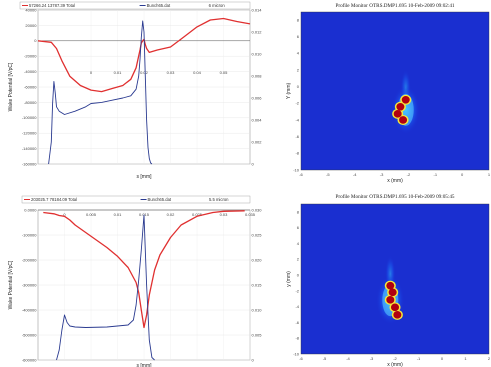 The image size is (491, 367). I want to click on y-tick-label: -60000, so click(30, 86).